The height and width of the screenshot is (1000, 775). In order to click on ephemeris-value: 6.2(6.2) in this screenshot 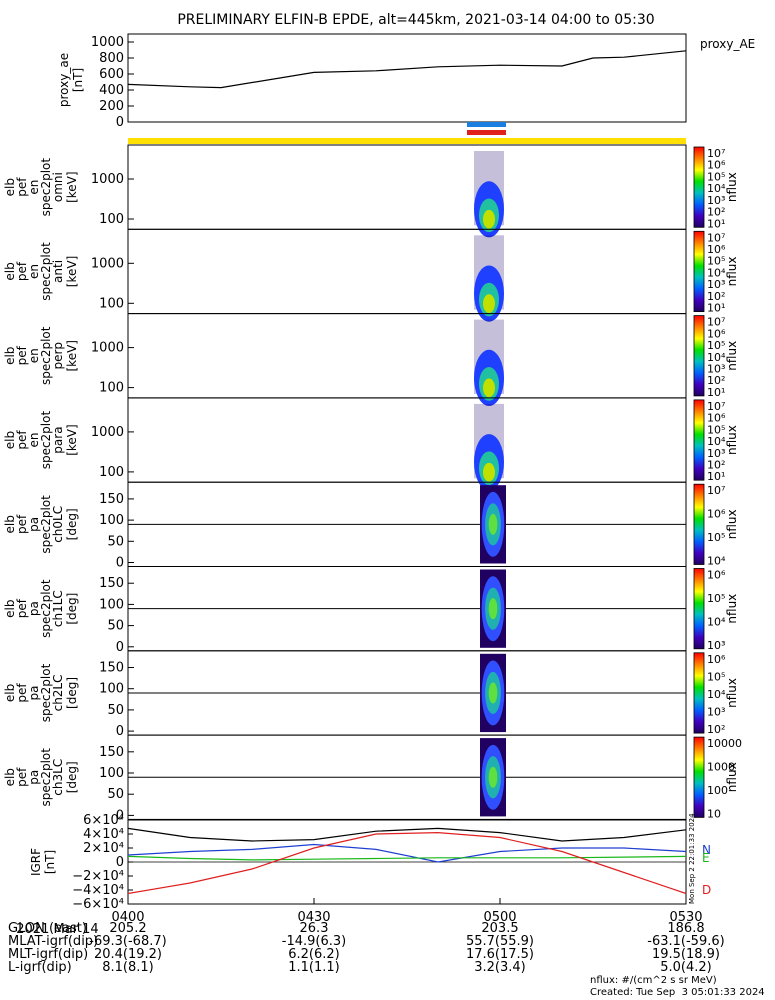, I will do `click(314, 954)`.